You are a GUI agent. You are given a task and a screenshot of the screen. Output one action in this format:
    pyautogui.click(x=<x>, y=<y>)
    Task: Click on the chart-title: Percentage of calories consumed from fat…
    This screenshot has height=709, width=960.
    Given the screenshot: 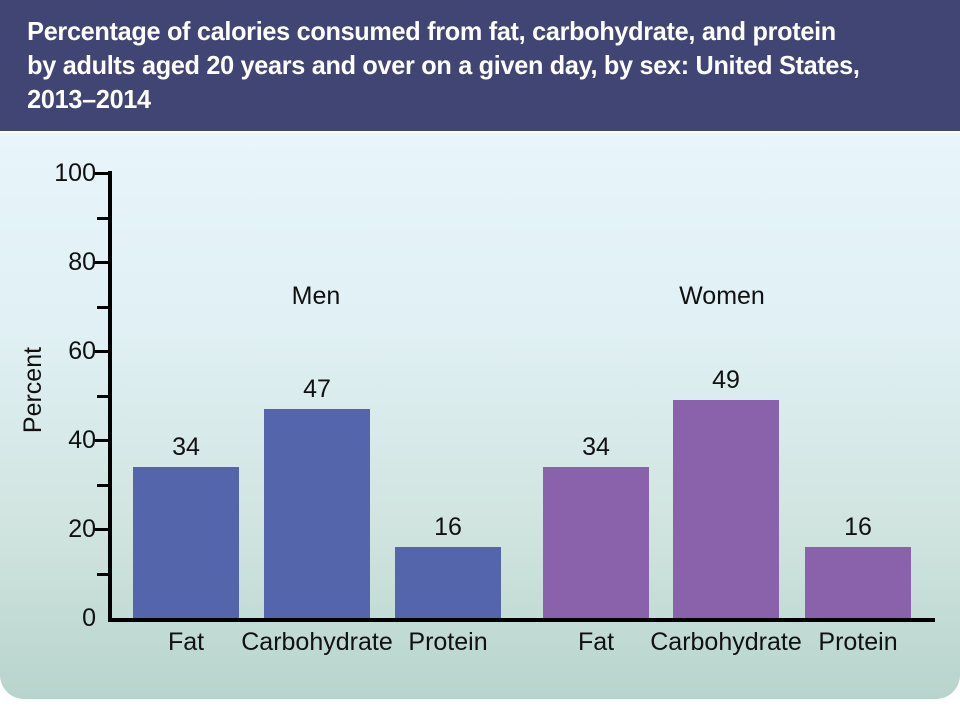 What is the action you would take?
    pyautogui.click(x=439, y=58)
    